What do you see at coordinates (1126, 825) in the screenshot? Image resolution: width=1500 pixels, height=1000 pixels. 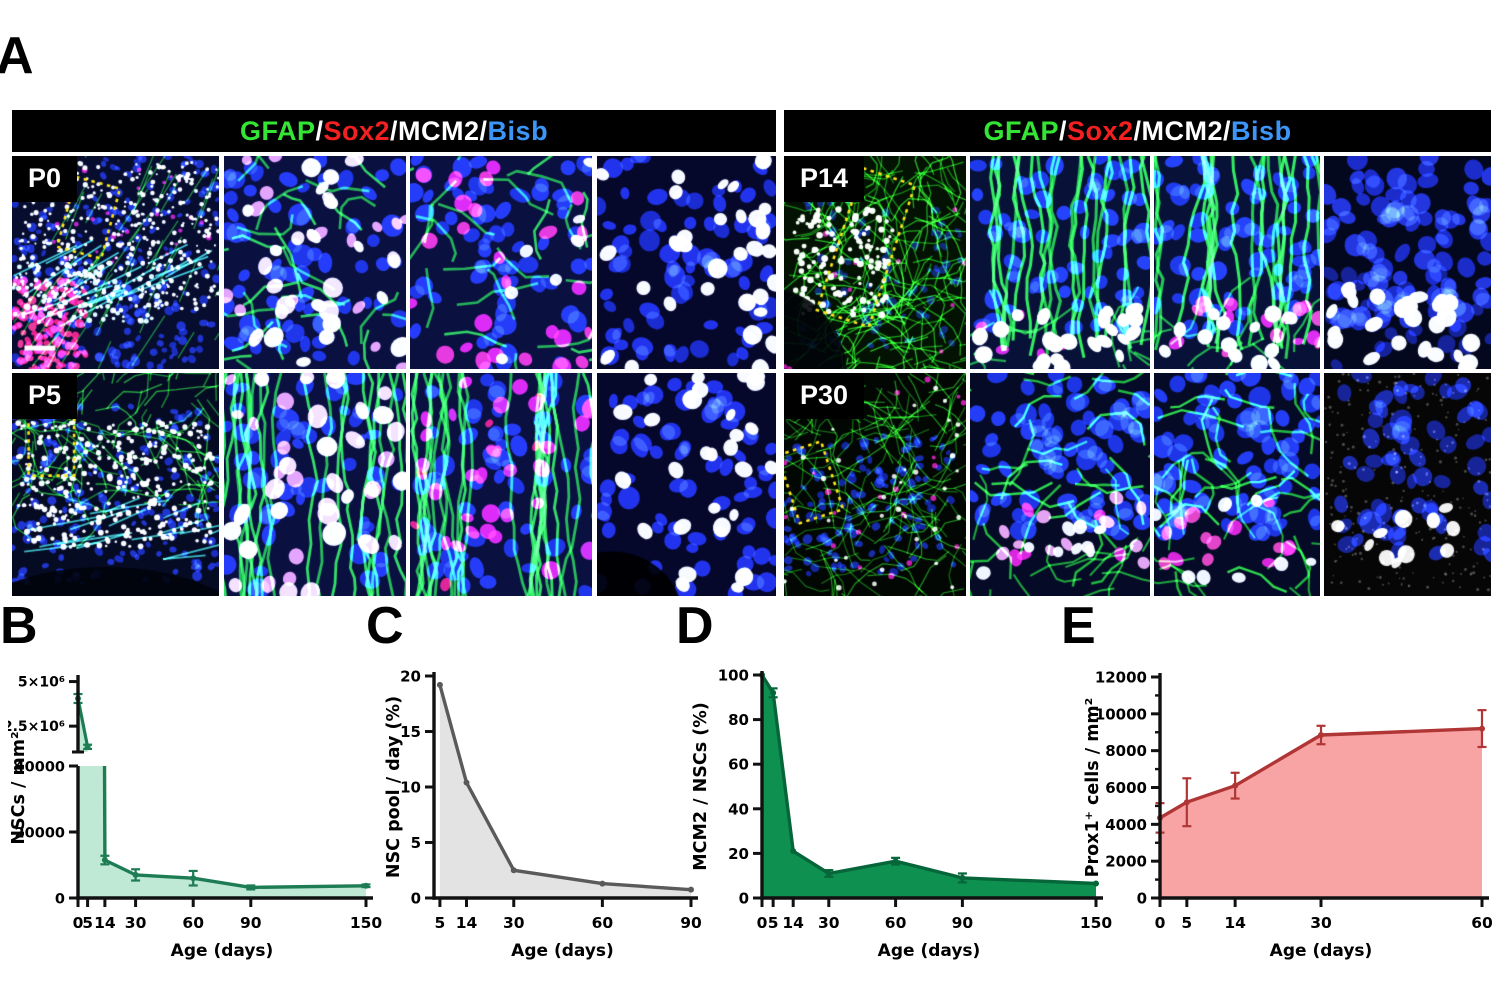 I see `svg-text: 4000` at bounding box center [1126, 825].